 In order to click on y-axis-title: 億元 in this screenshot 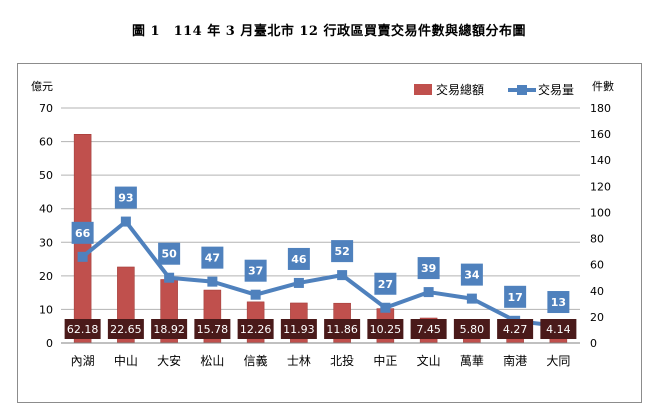, I will do `click(42, 86)`.